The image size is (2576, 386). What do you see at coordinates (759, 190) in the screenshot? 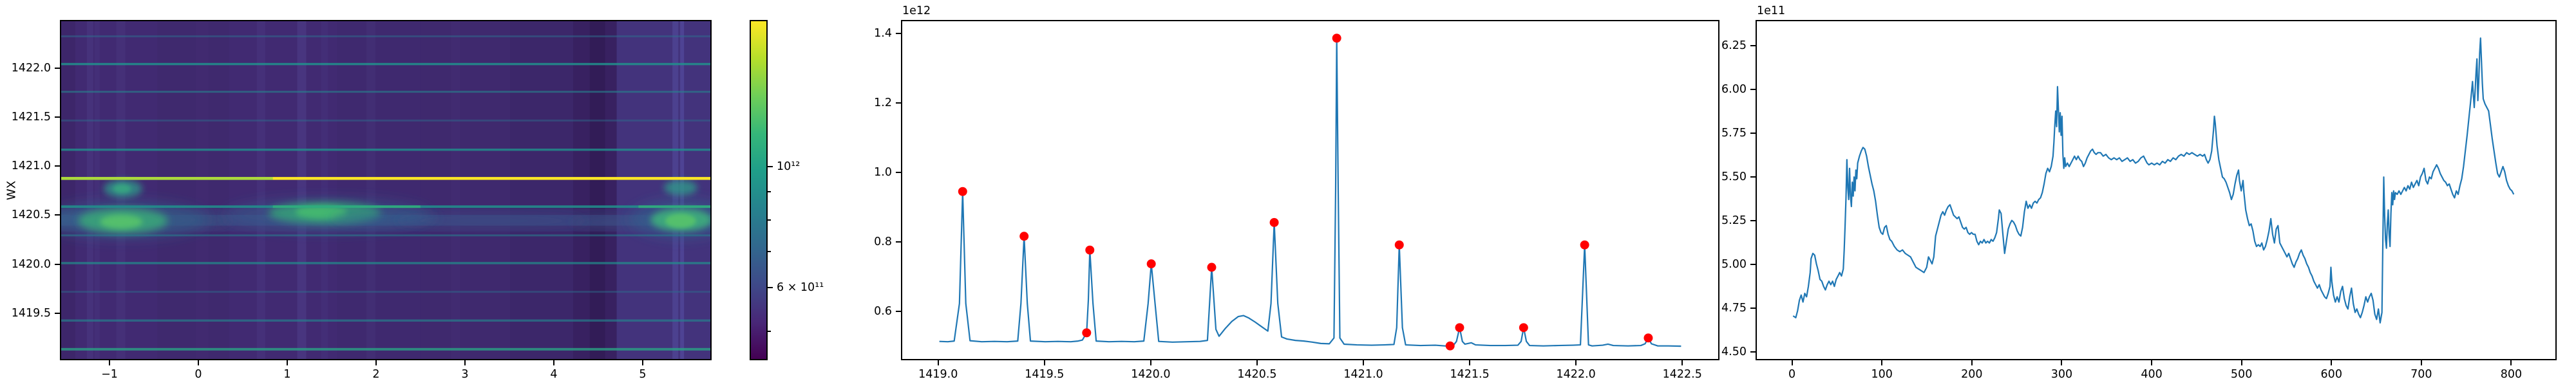
I see `colorbar` at bounding box center [759, 190].